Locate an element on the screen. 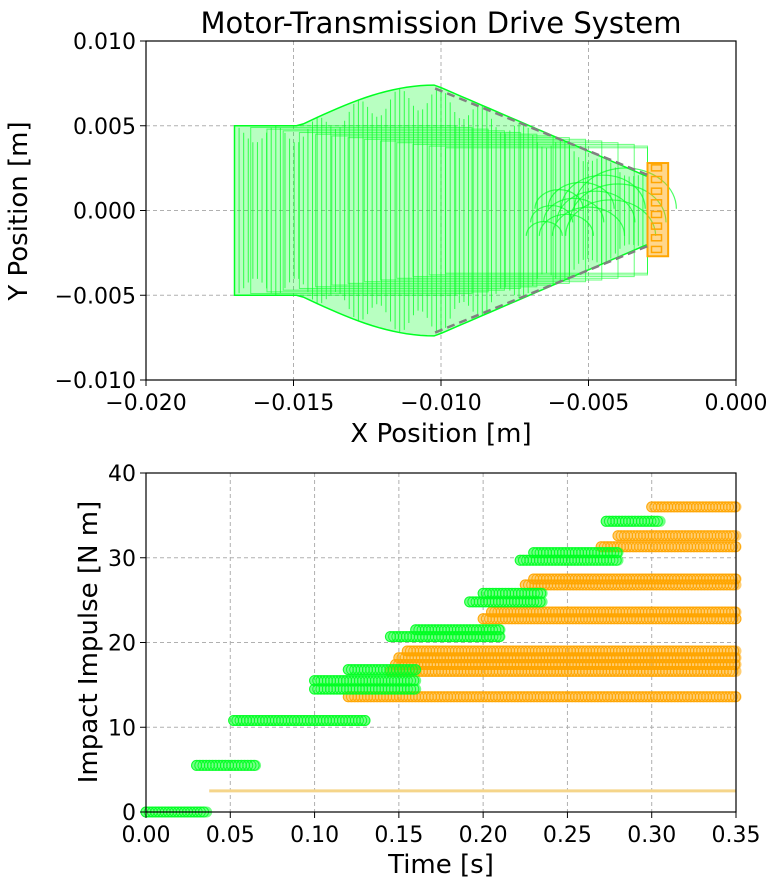  x-tick-label: −0.010 is located at coordinates (440, 403).